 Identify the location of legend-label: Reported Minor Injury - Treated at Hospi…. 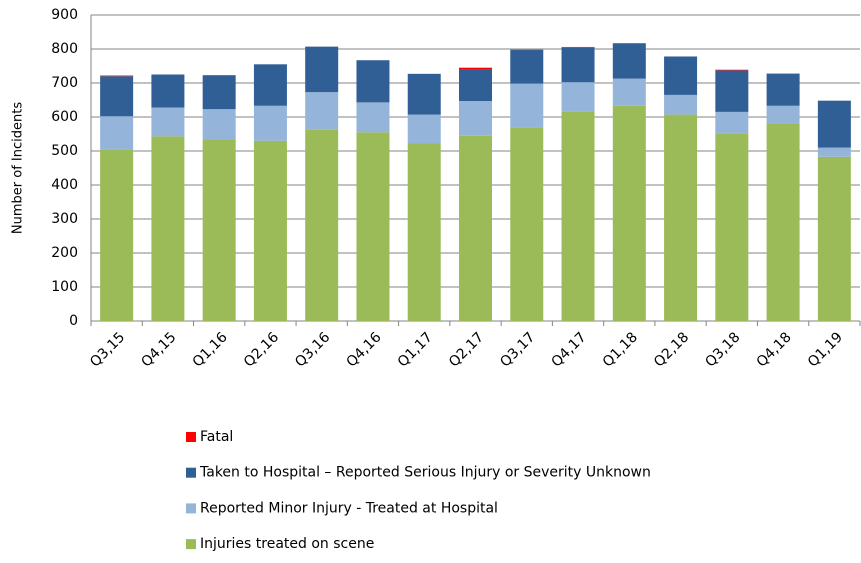
(349, 508).